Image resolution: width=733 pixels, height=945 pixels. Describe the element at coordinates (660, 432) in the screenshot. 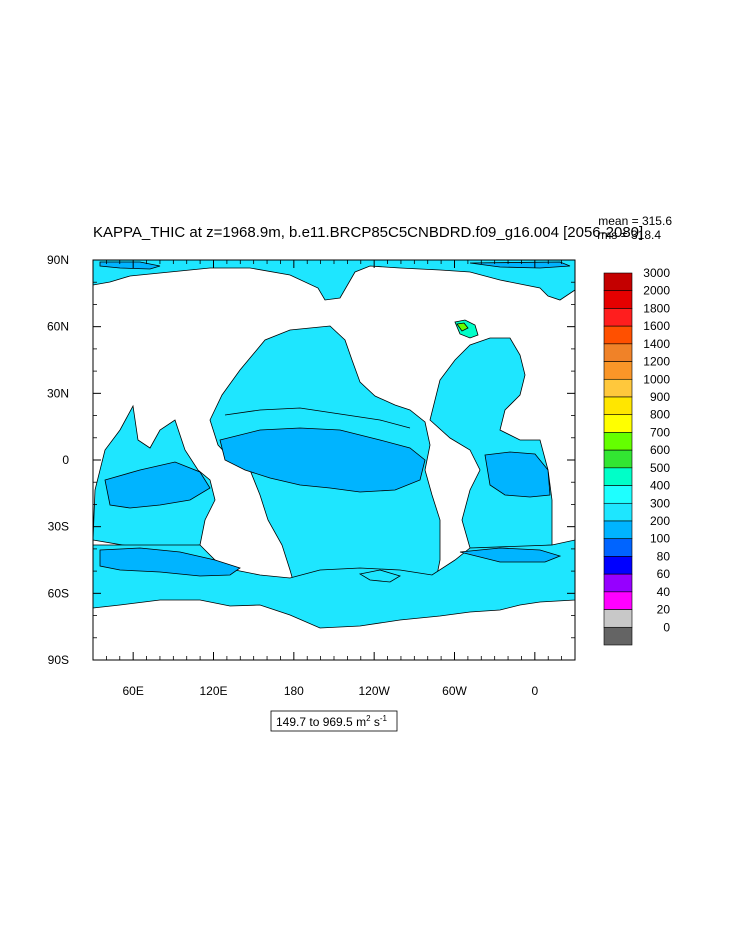

I see `colorbar-label: 700` at that location.